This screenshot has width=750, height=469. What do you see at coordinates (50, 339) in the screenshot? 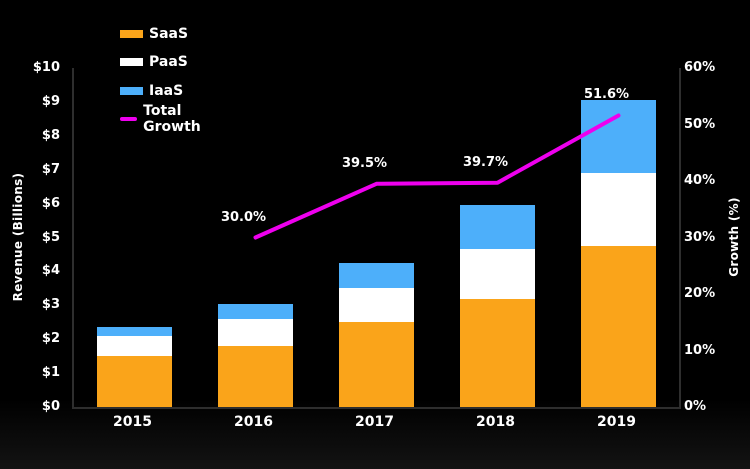
I see `left-axis-tick-label: $2` at bounding box center [50, 339].